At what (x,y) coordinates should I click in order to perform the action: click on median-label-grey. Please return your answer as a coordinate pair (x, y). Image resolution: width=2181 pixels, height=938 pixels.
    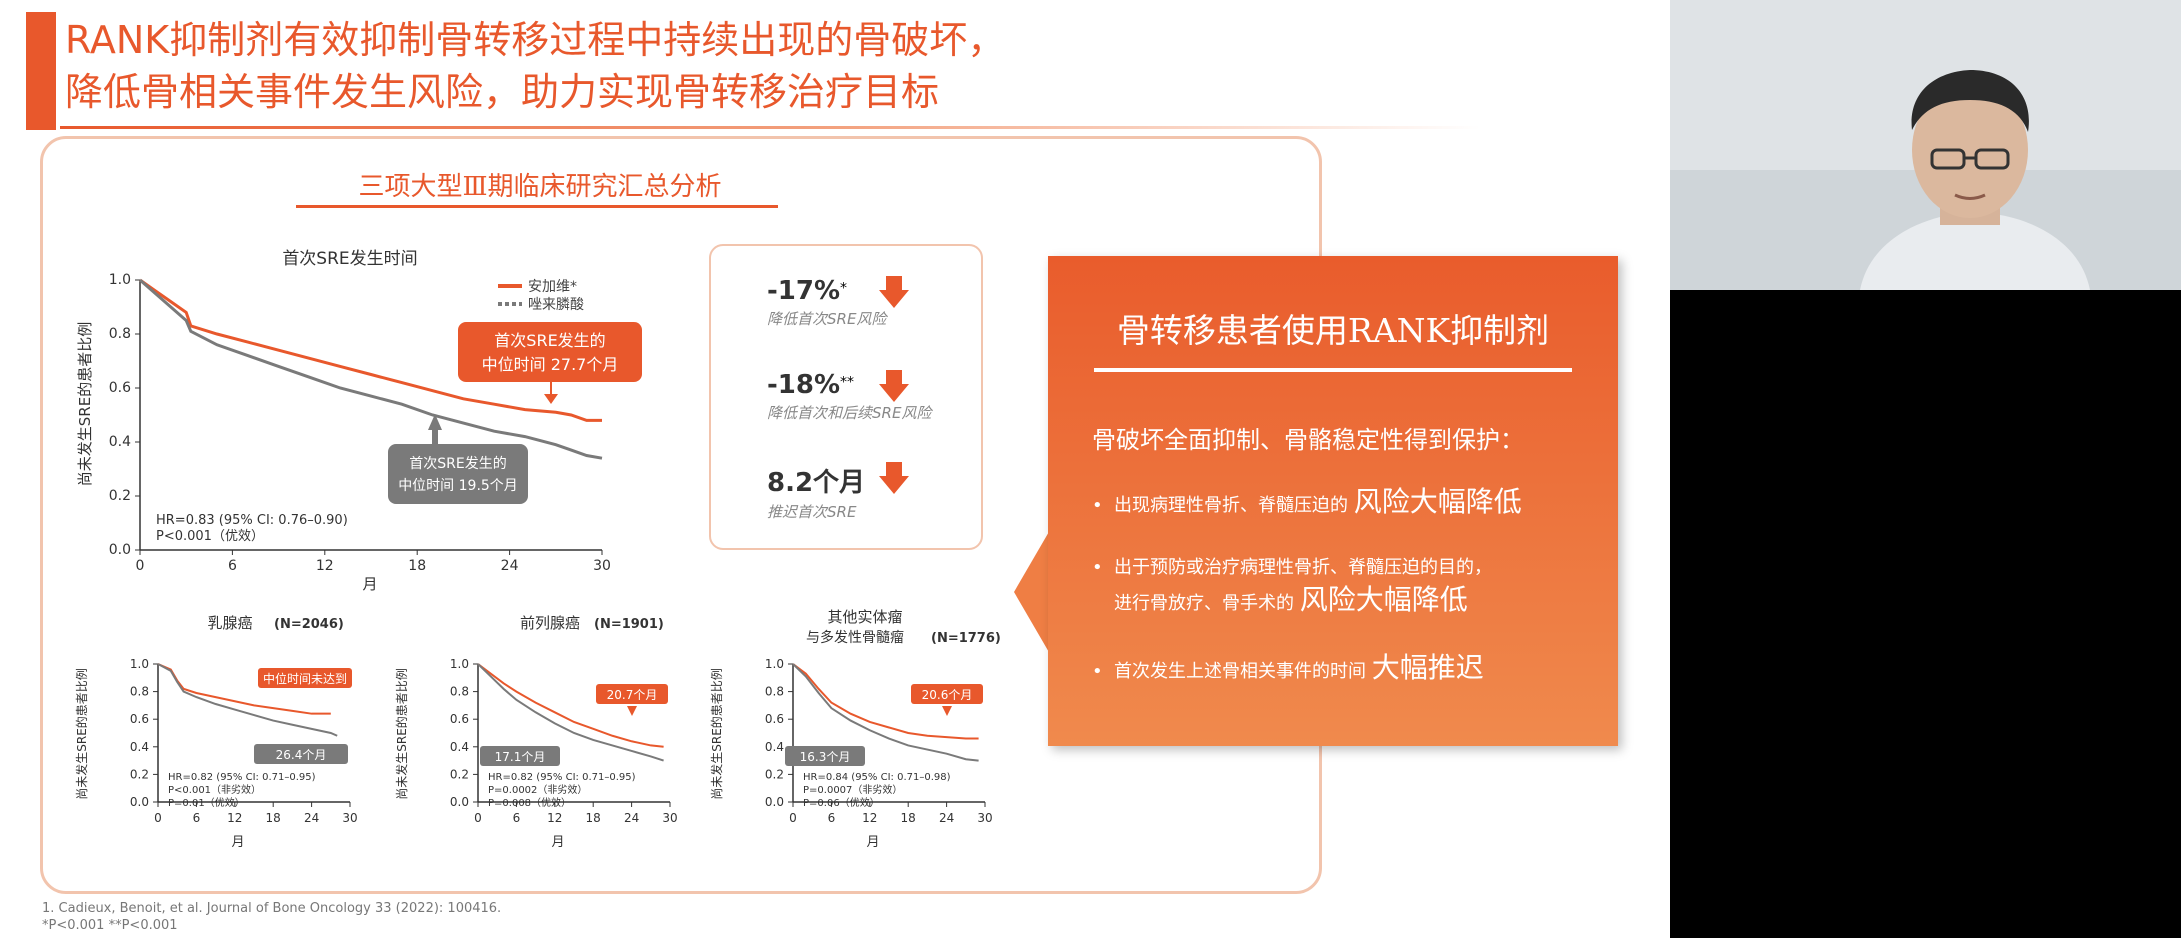
    Looking at the image, I should click on (520, 756).